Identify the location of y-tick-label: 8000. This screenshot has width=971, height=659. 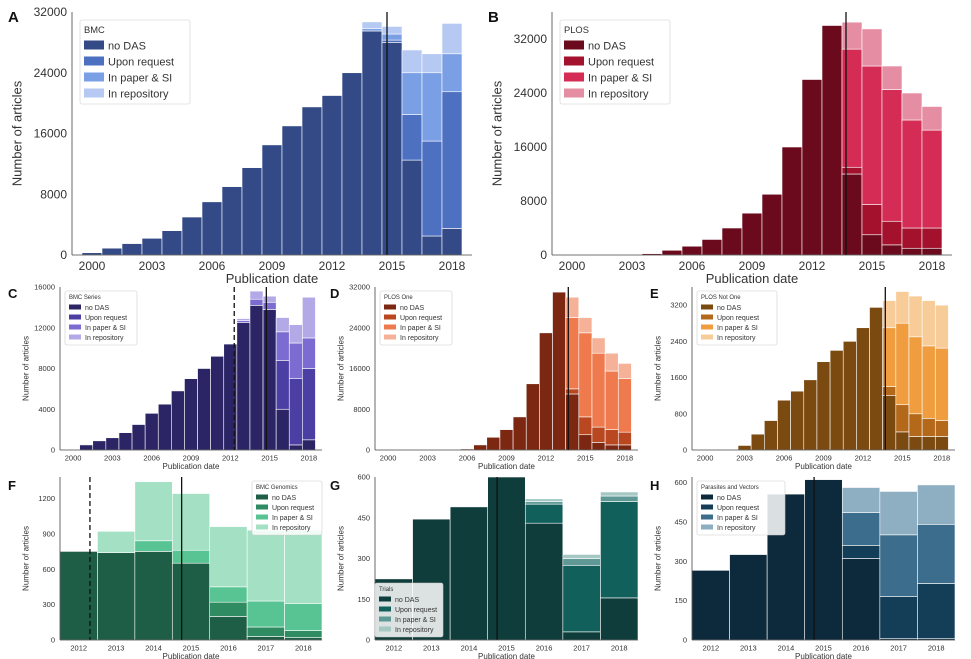
(361, 409).